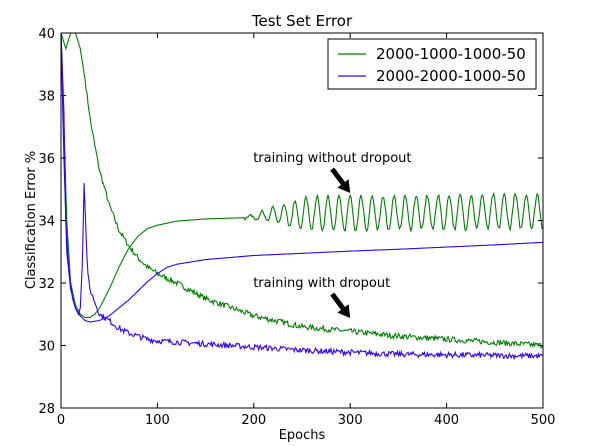 Image resolution: width=594 pixels, height=446 pixels. I want to click on legend: 2000-1000-1000-50 2000-2000-1000-50, so click(432, 64).